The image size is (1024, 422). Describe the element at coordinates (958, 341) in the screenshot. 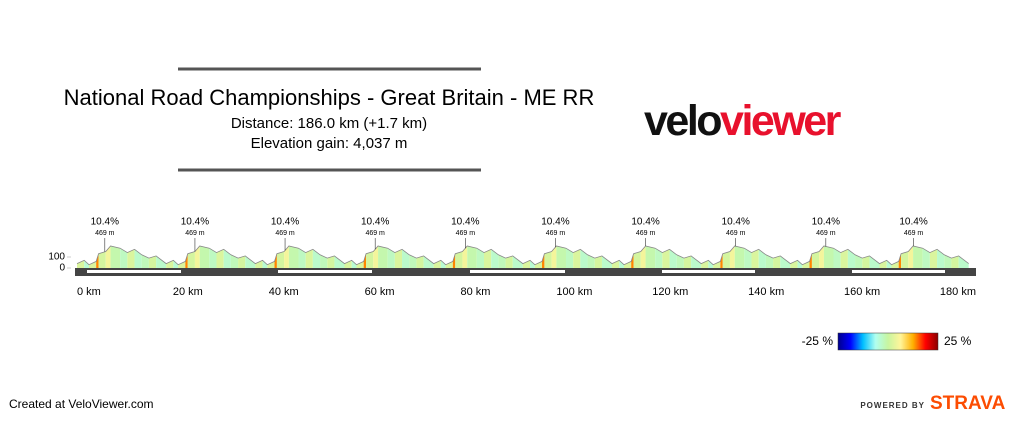

I see `scale-label: 25 %` at that location.